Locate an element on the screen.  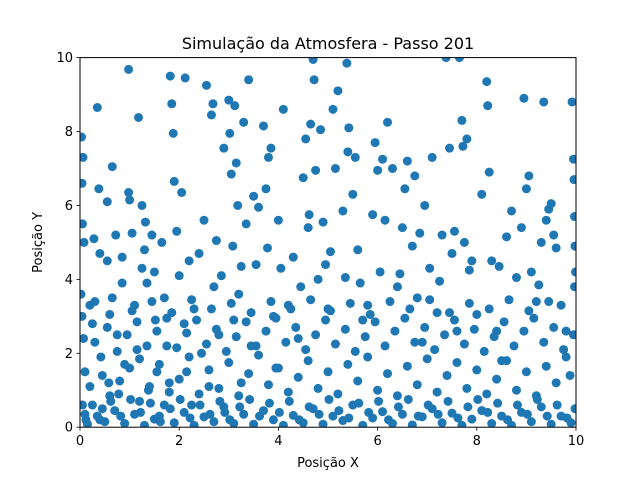
x-axis-label: Posição X is located at coordinates (328, 463).